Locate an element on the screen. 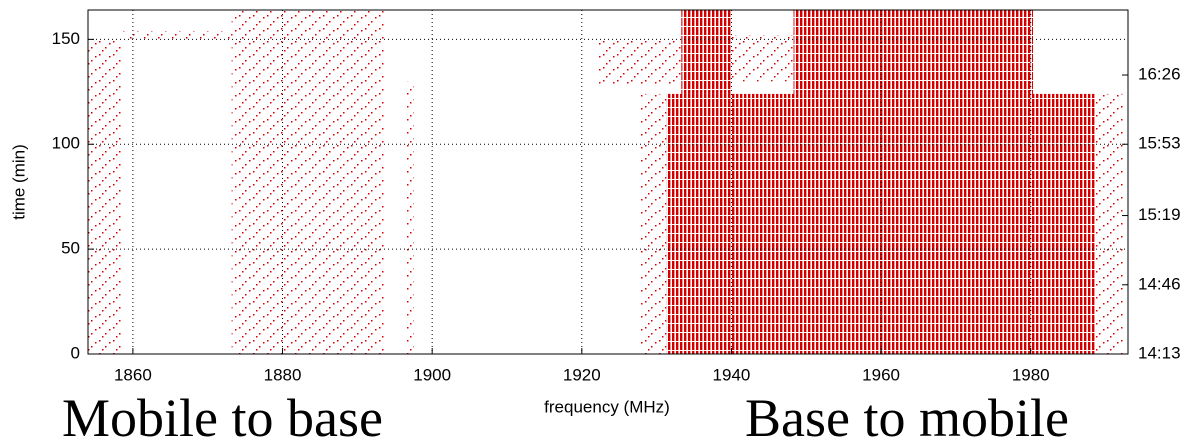  y2-tick-label: 15:19 is located at coordinates (1159, 214).